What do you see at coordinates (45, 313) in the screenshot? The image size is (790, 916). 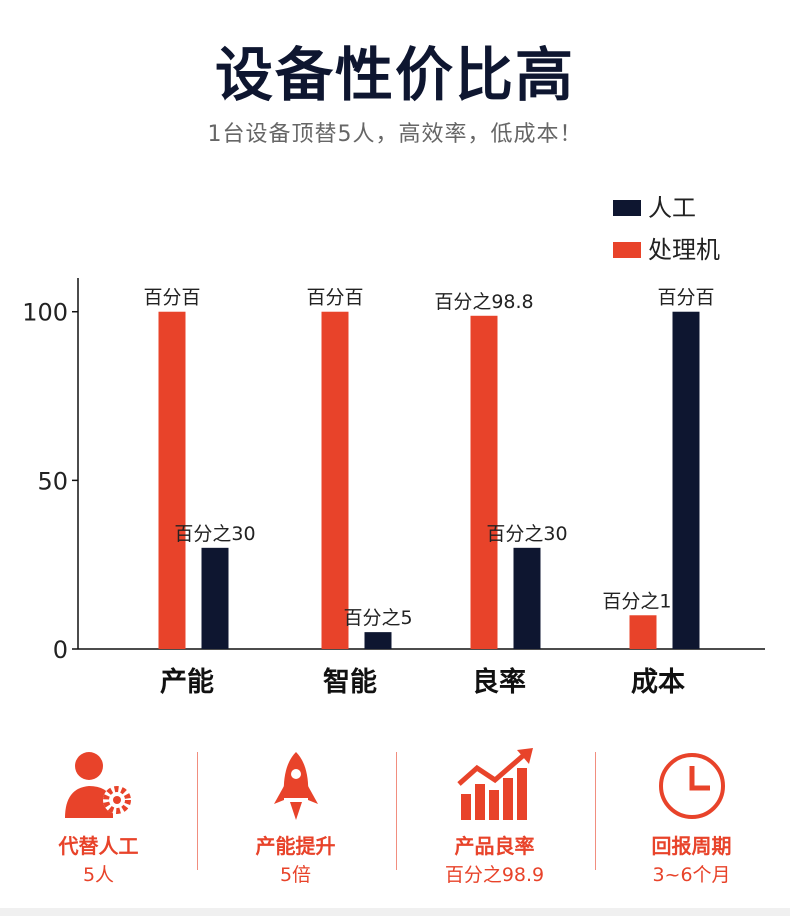 I see `y-tick-label: 100` at bounding box center [45, 313].